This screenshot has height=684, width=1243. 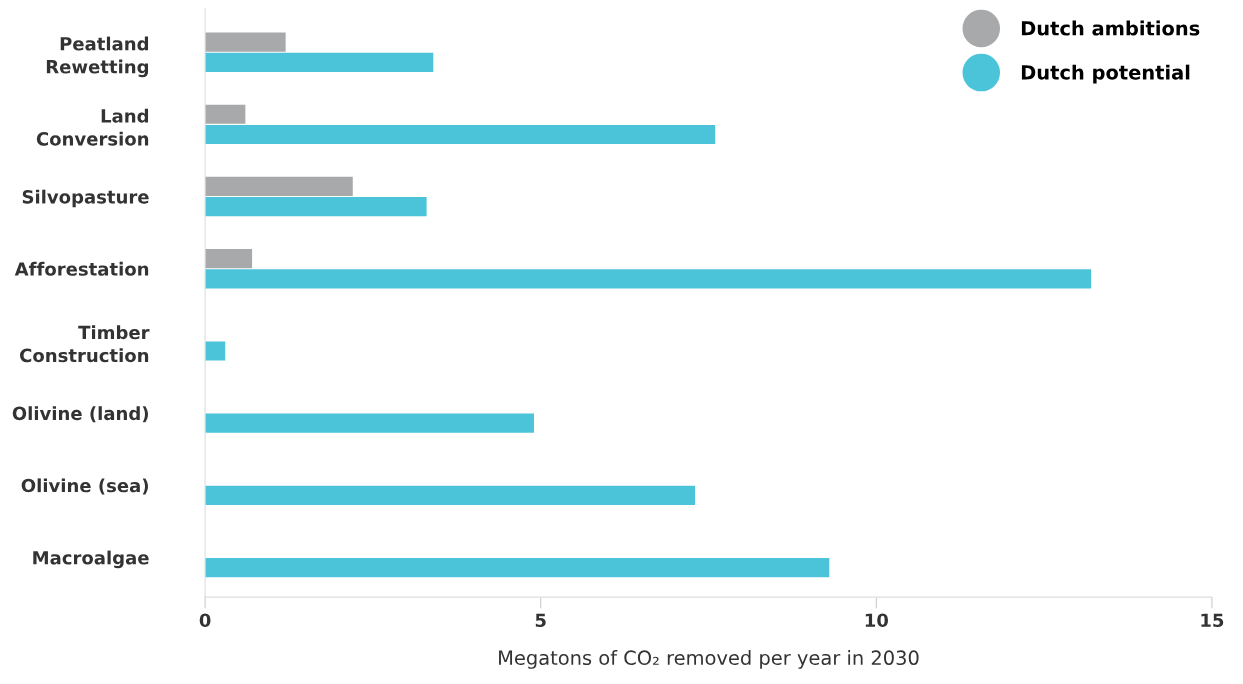 I want to click on y-tick-label: Macroalgae, so click(x=91, y=559).